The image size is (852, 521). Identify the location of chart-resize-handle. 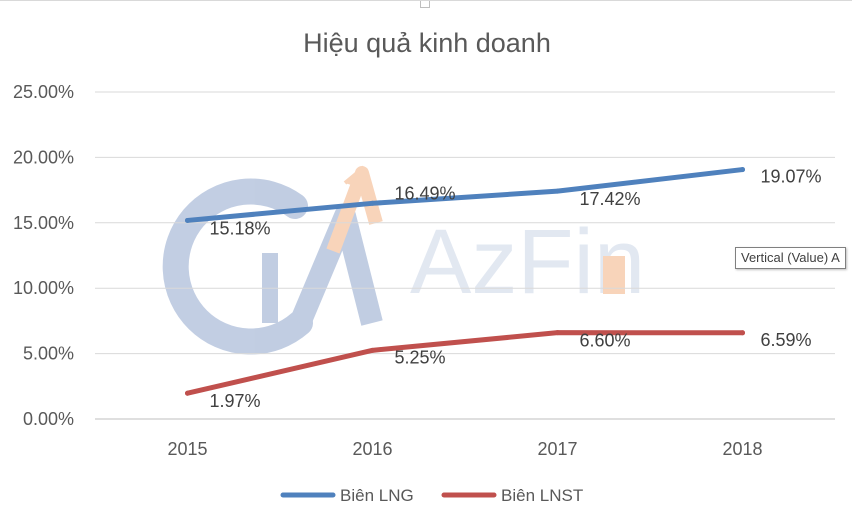
(425, 4).